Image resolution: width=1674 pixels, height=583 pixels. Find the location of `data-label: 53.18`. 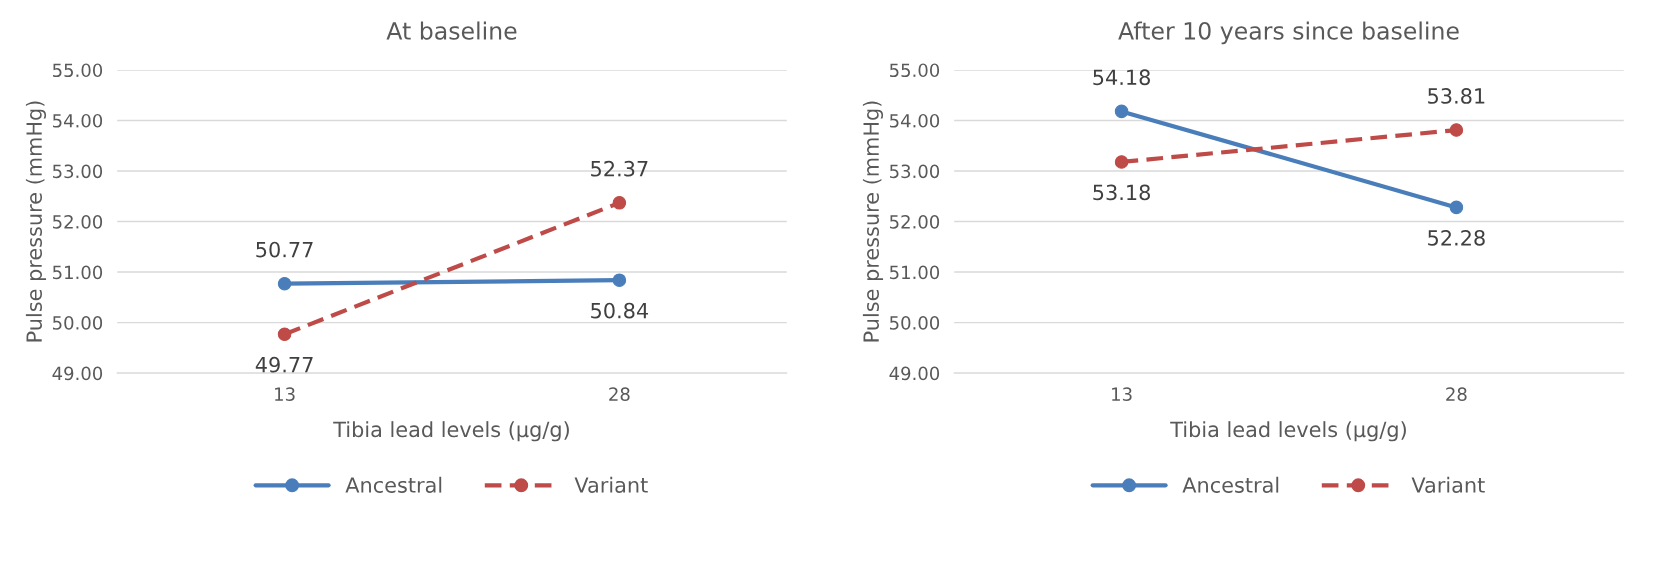

data-label: 53.18 is located at coordinates (1121, 192).